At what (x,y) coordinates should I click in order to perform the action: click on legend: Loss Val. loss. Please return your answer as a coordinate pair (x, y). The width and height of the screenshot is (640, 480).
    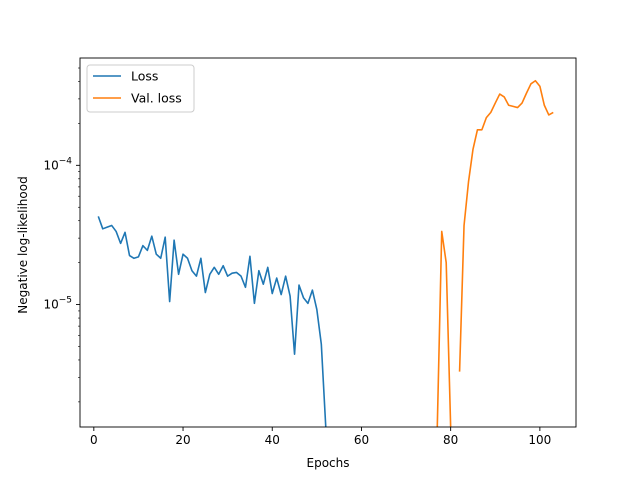
    Looking at the image, I should click on (140, 88).